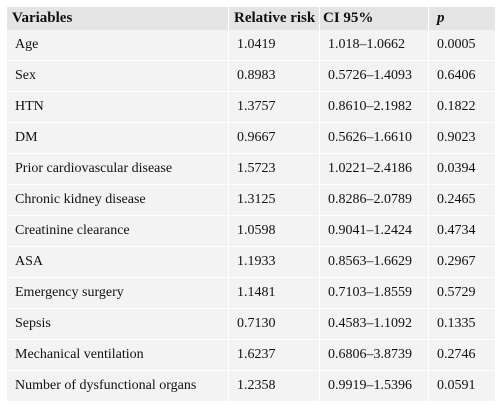 This screenshot has width=502, height=408. I want to click on table-row: ASA 1.1933 0.8563–1.6629 0.2967, so click(251, 262).